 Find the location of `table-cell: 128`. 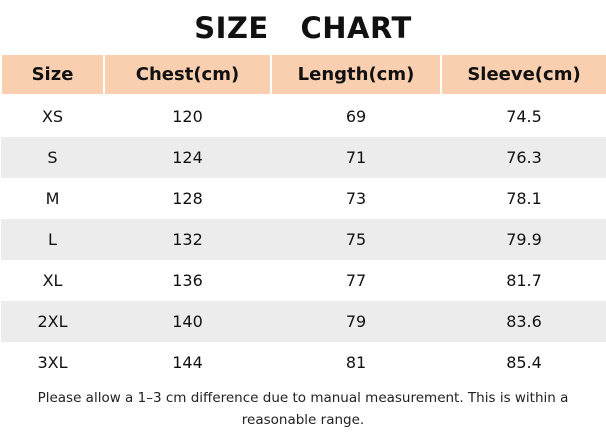

table-cell: 128 is located at coordinates (187, 198).